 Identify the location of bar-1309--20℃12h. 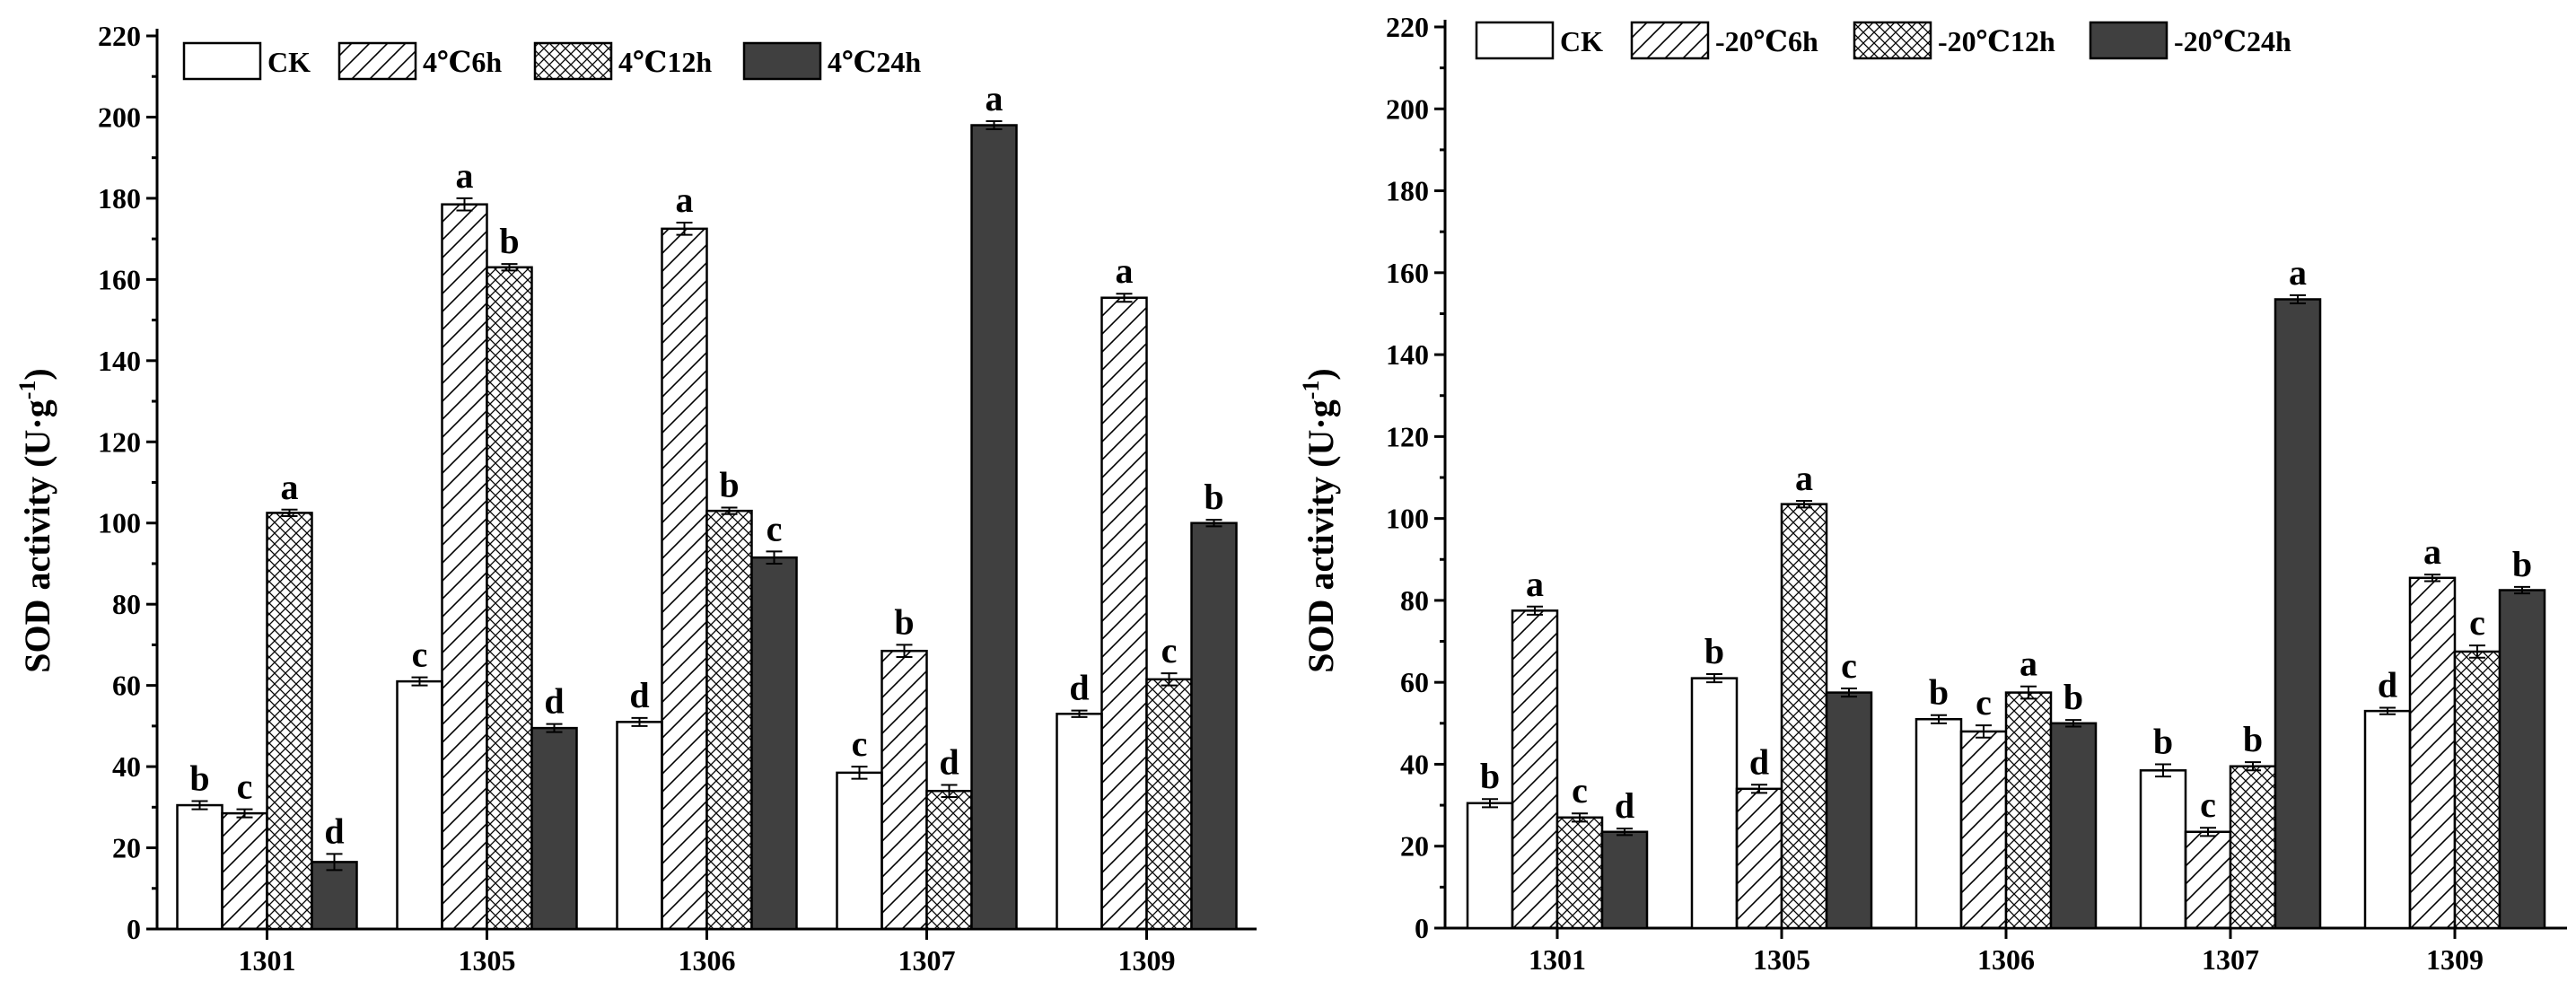
(2477, 790).